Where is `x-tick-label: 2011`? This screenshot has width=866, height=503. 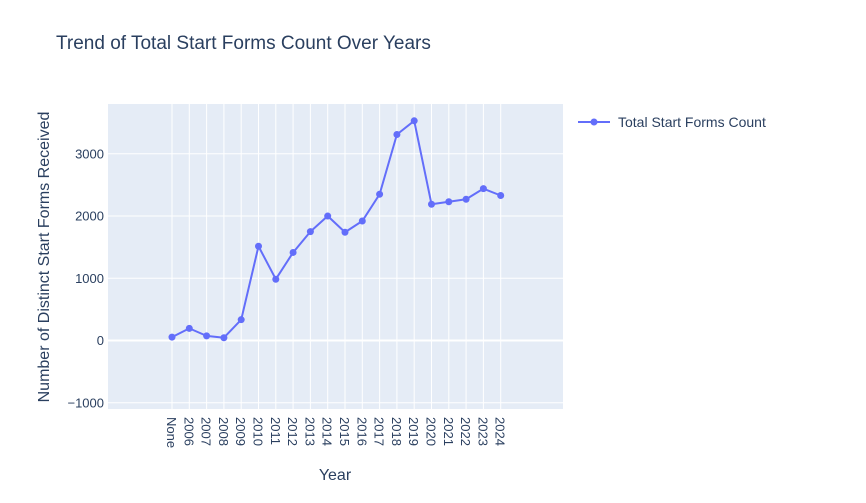 x-tick-label: 2011 is located at coordinates (275, 431).